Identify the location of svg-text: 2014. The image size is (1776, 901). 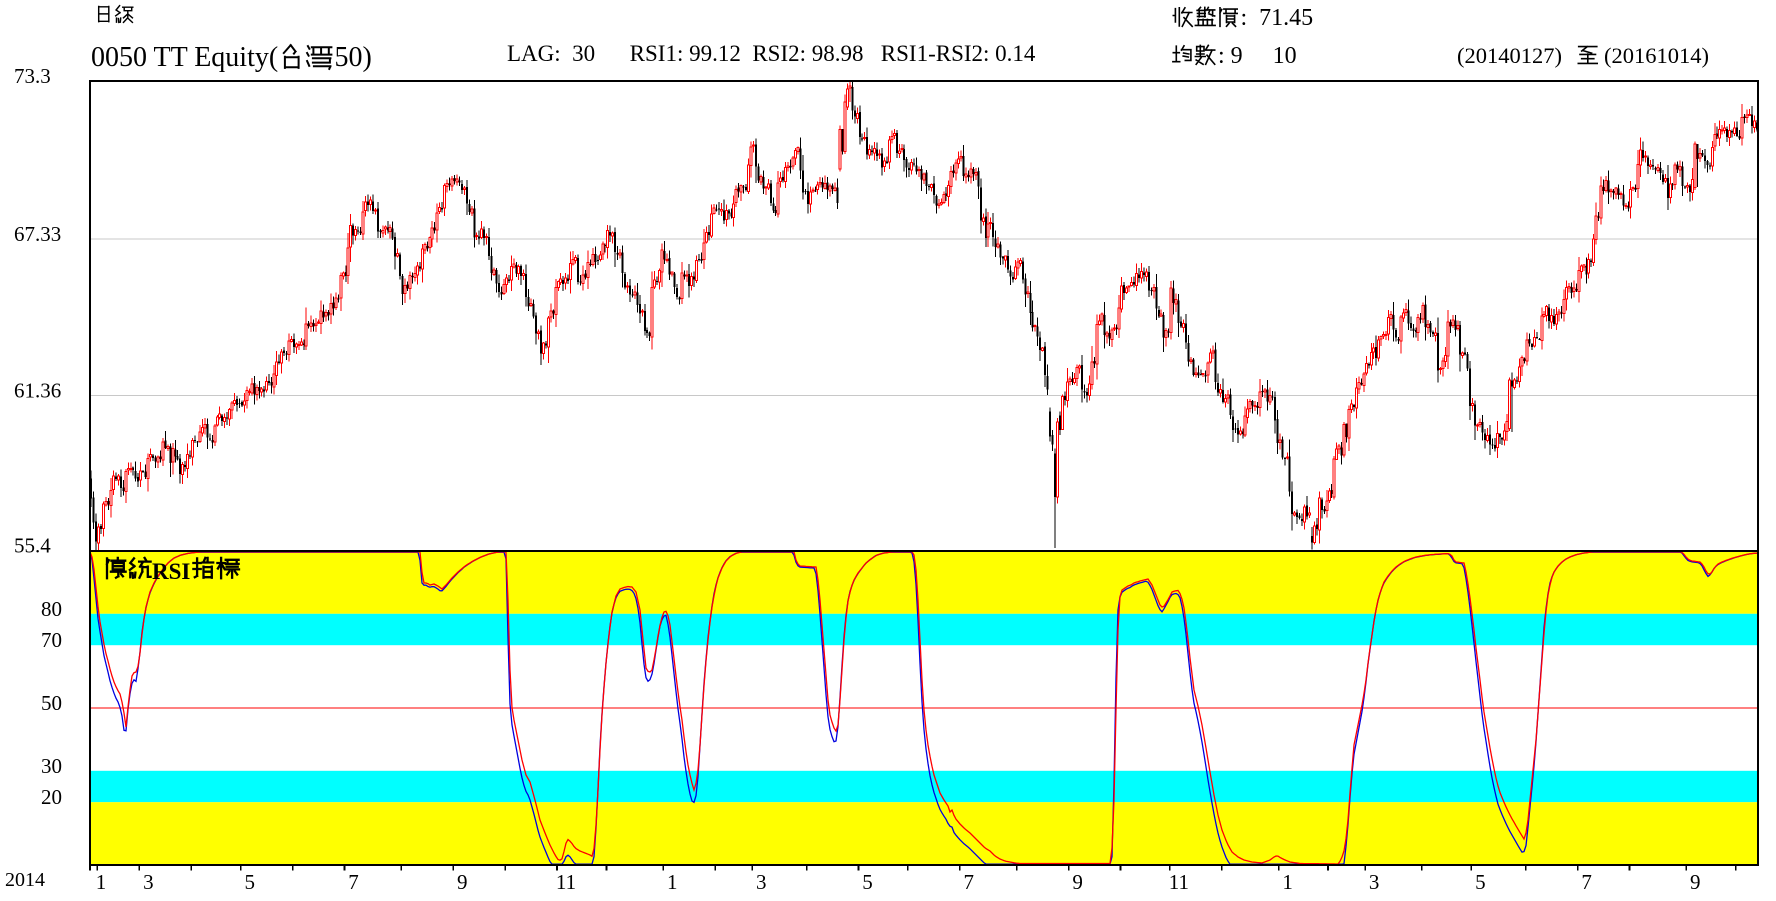
(25, 880).